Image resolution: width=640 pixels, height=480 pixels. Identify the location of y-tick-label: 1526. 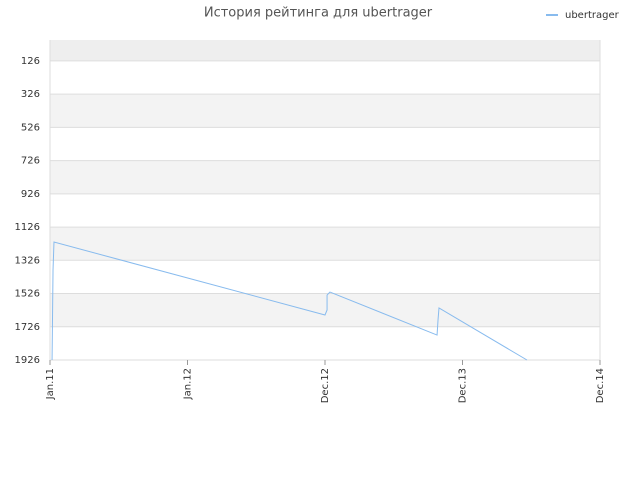
(27, 294).